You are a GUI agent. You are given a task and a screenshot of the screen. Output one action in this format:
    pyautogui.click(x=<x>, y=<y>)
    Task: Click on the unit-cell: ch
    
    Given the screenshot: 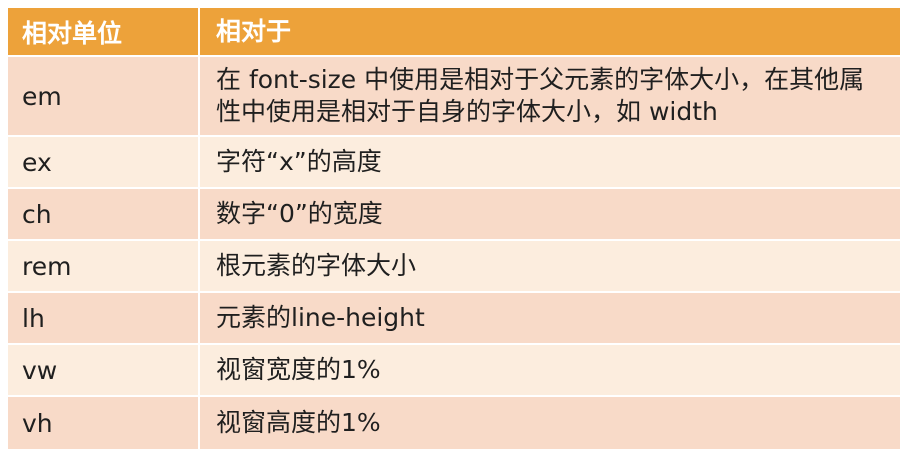 What is the action you would take?
    pyautogui.click(x=104, y=214)
    